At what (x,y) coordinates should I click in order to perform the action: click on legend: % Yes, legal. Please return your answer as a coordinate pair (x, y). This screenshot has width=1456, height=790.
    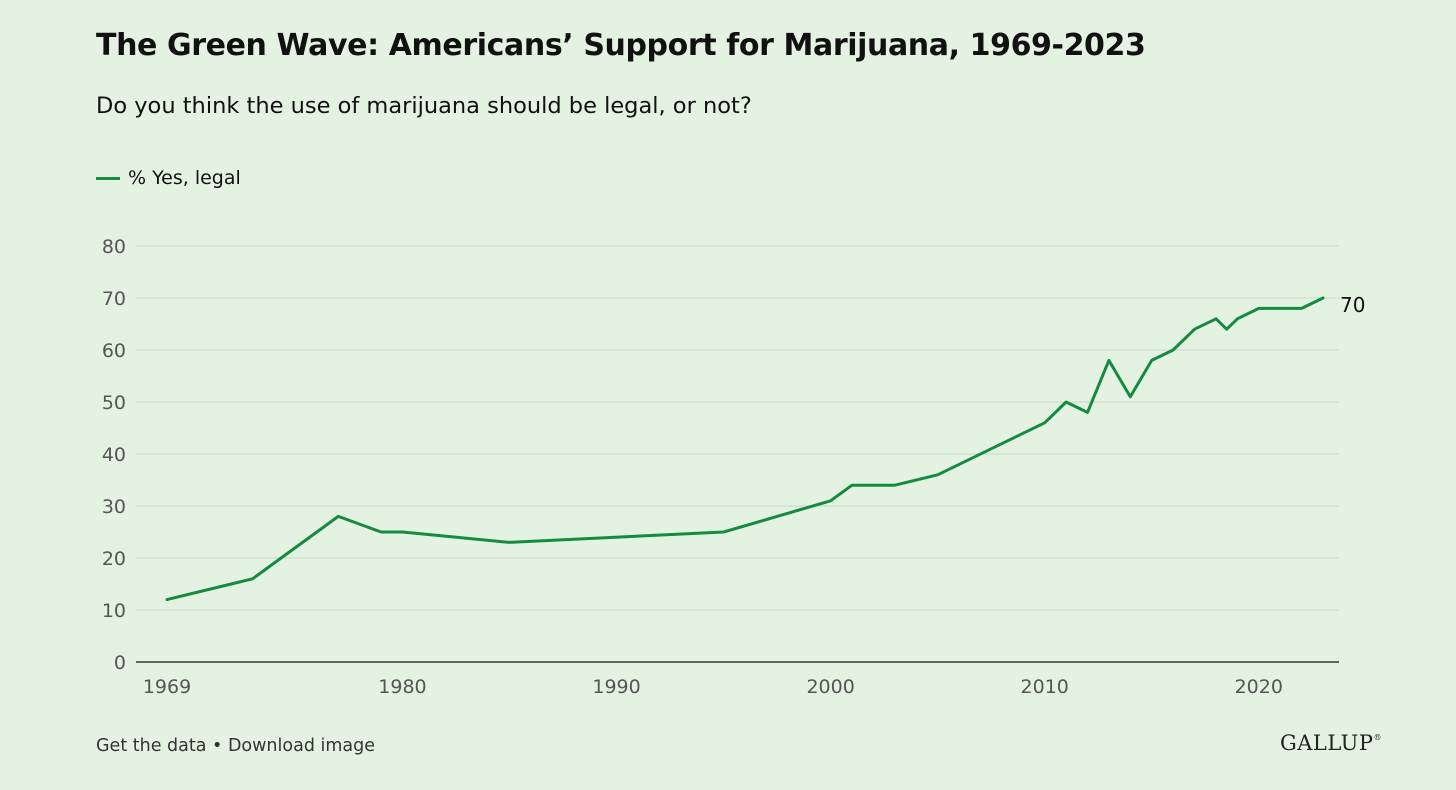
    Looking at the image, I should click on (168, 178).